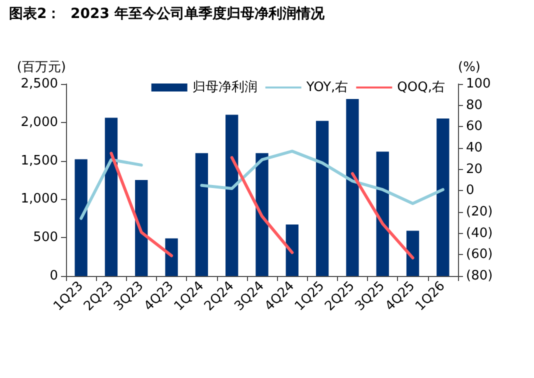 This screenshot has height=378, width=534. I want to click on y2-tick-label: (20), so click(479, 212).